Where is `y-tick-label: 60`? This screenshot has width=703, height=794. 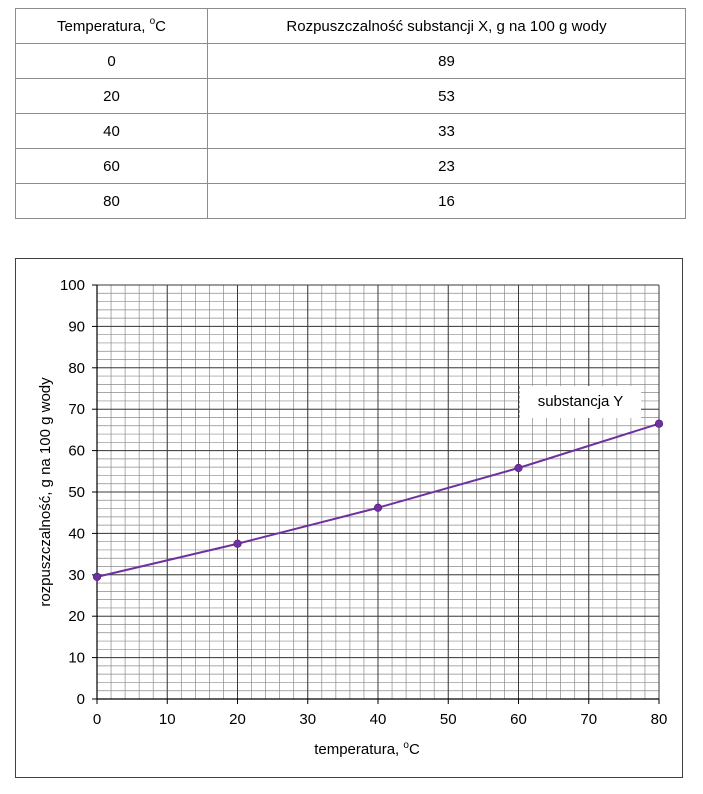 y-tick-label: 60 is located at coordinates (76, 451).